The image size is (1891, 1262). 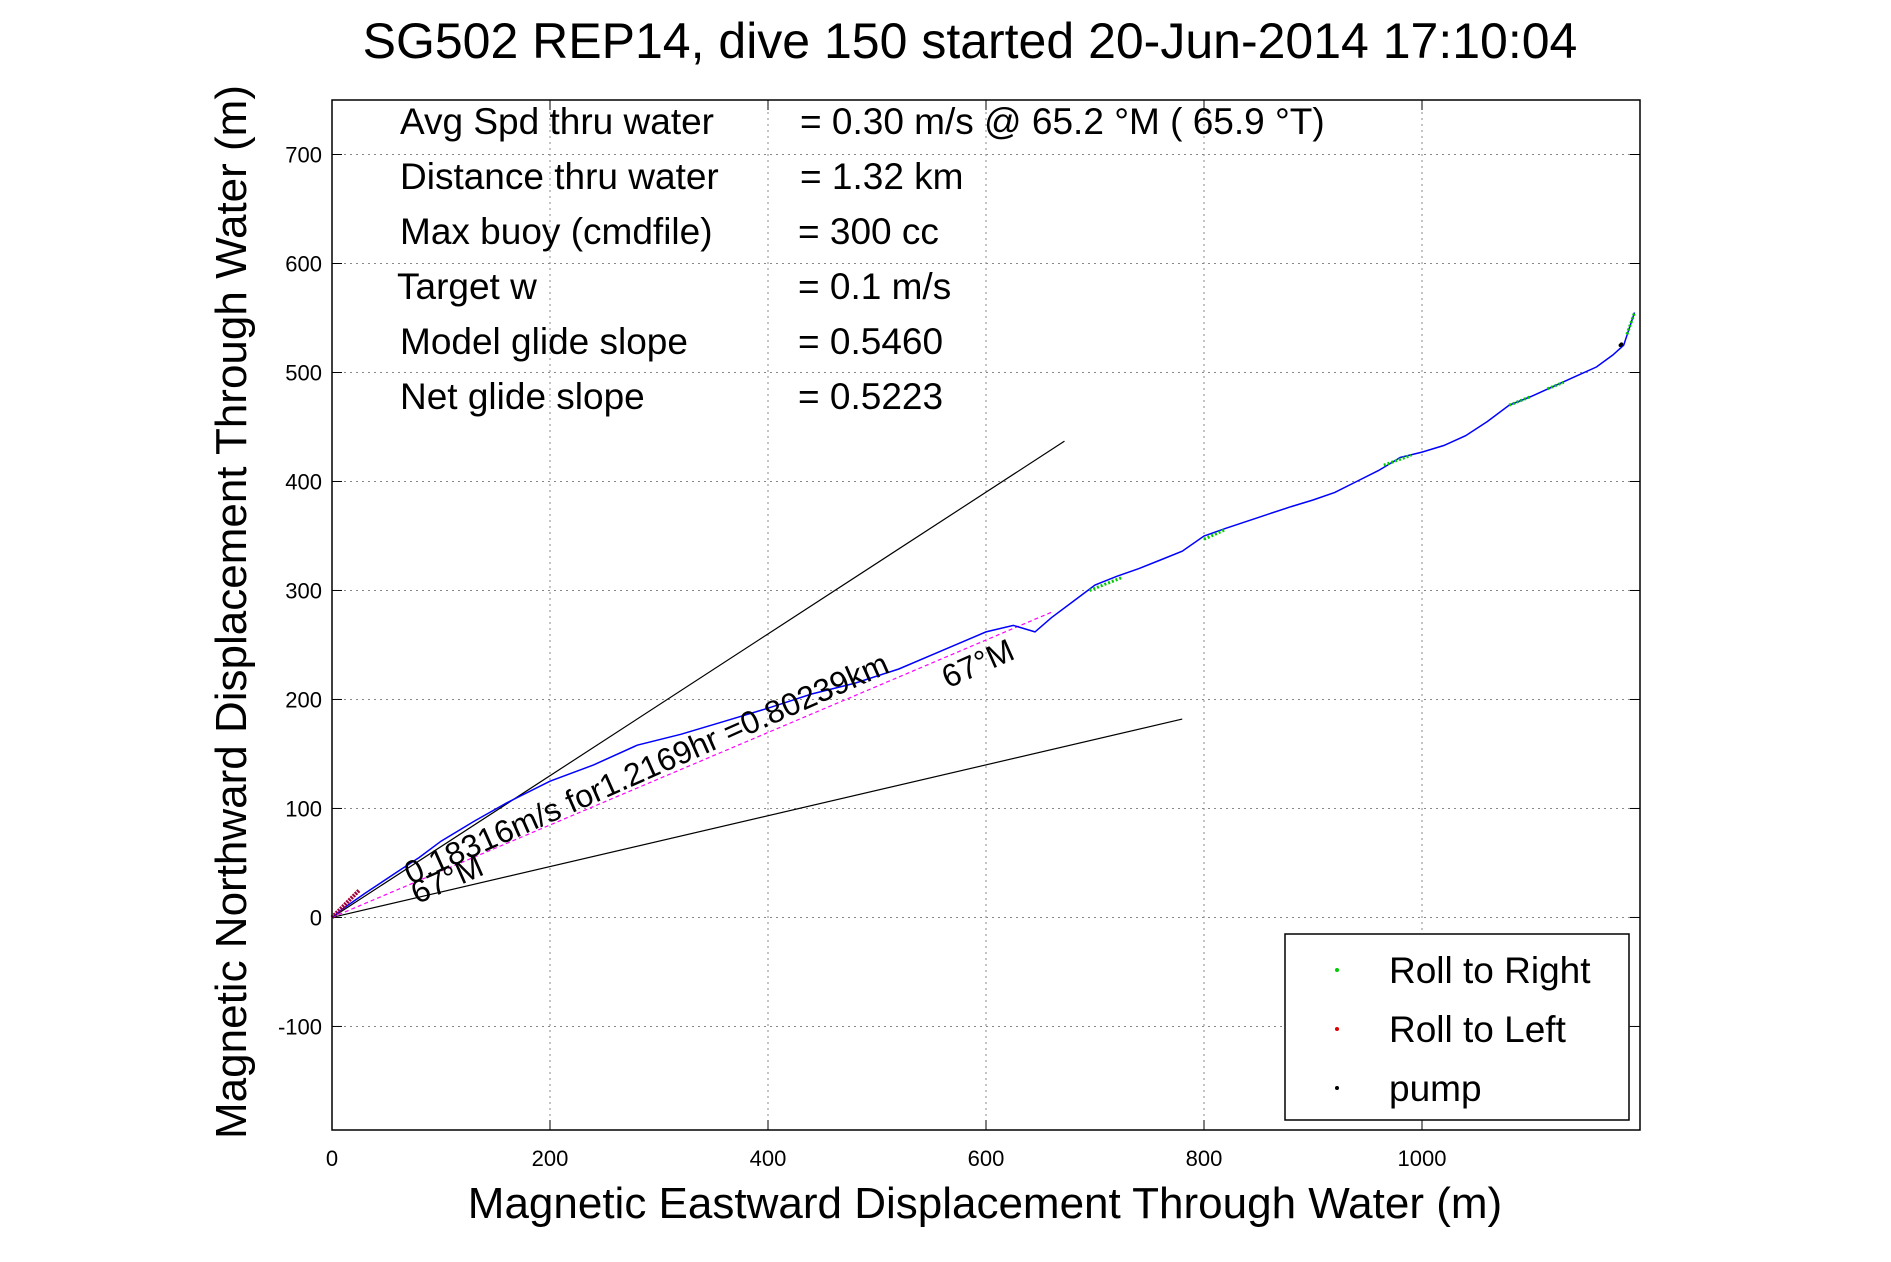 I want to click on info-label: Max buoy (cmdfile), so click(x=556, y=231).